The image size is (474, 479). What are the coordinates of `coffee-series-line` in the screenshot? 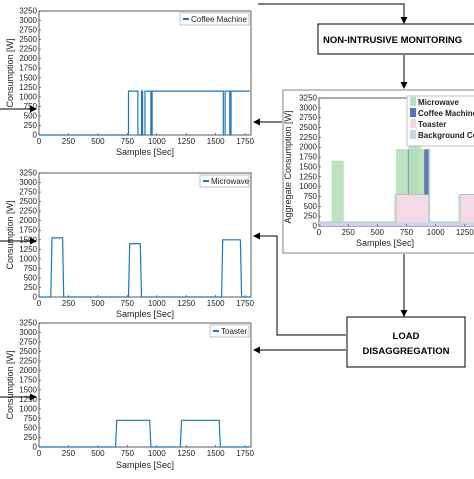 It's located at (144, 113).